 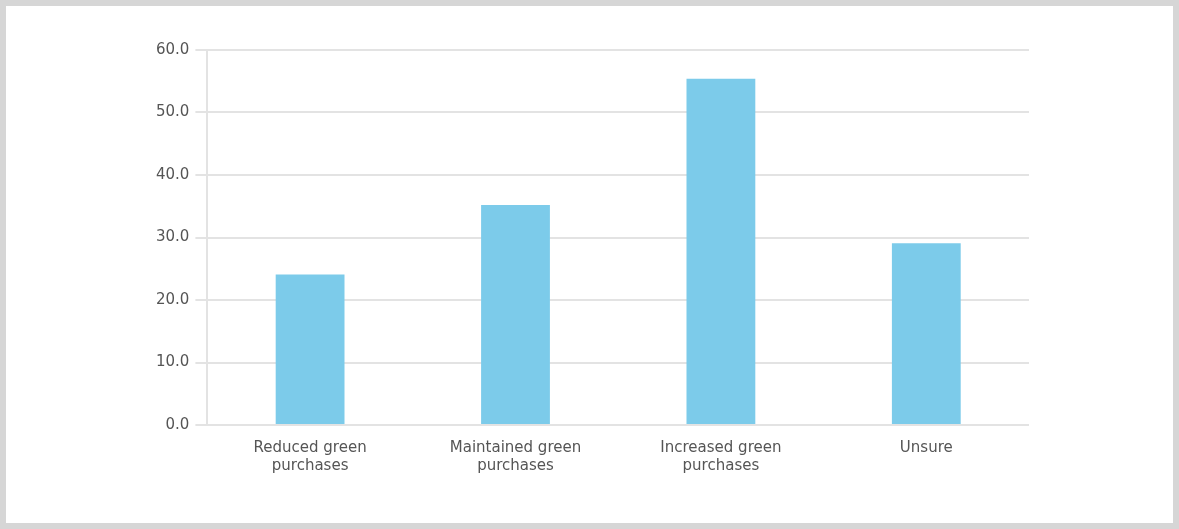 What do you see at coordinates (172, 111) in the screenshot?
I see `y-tick-label: 50.0` at bounding box center [172, 111].